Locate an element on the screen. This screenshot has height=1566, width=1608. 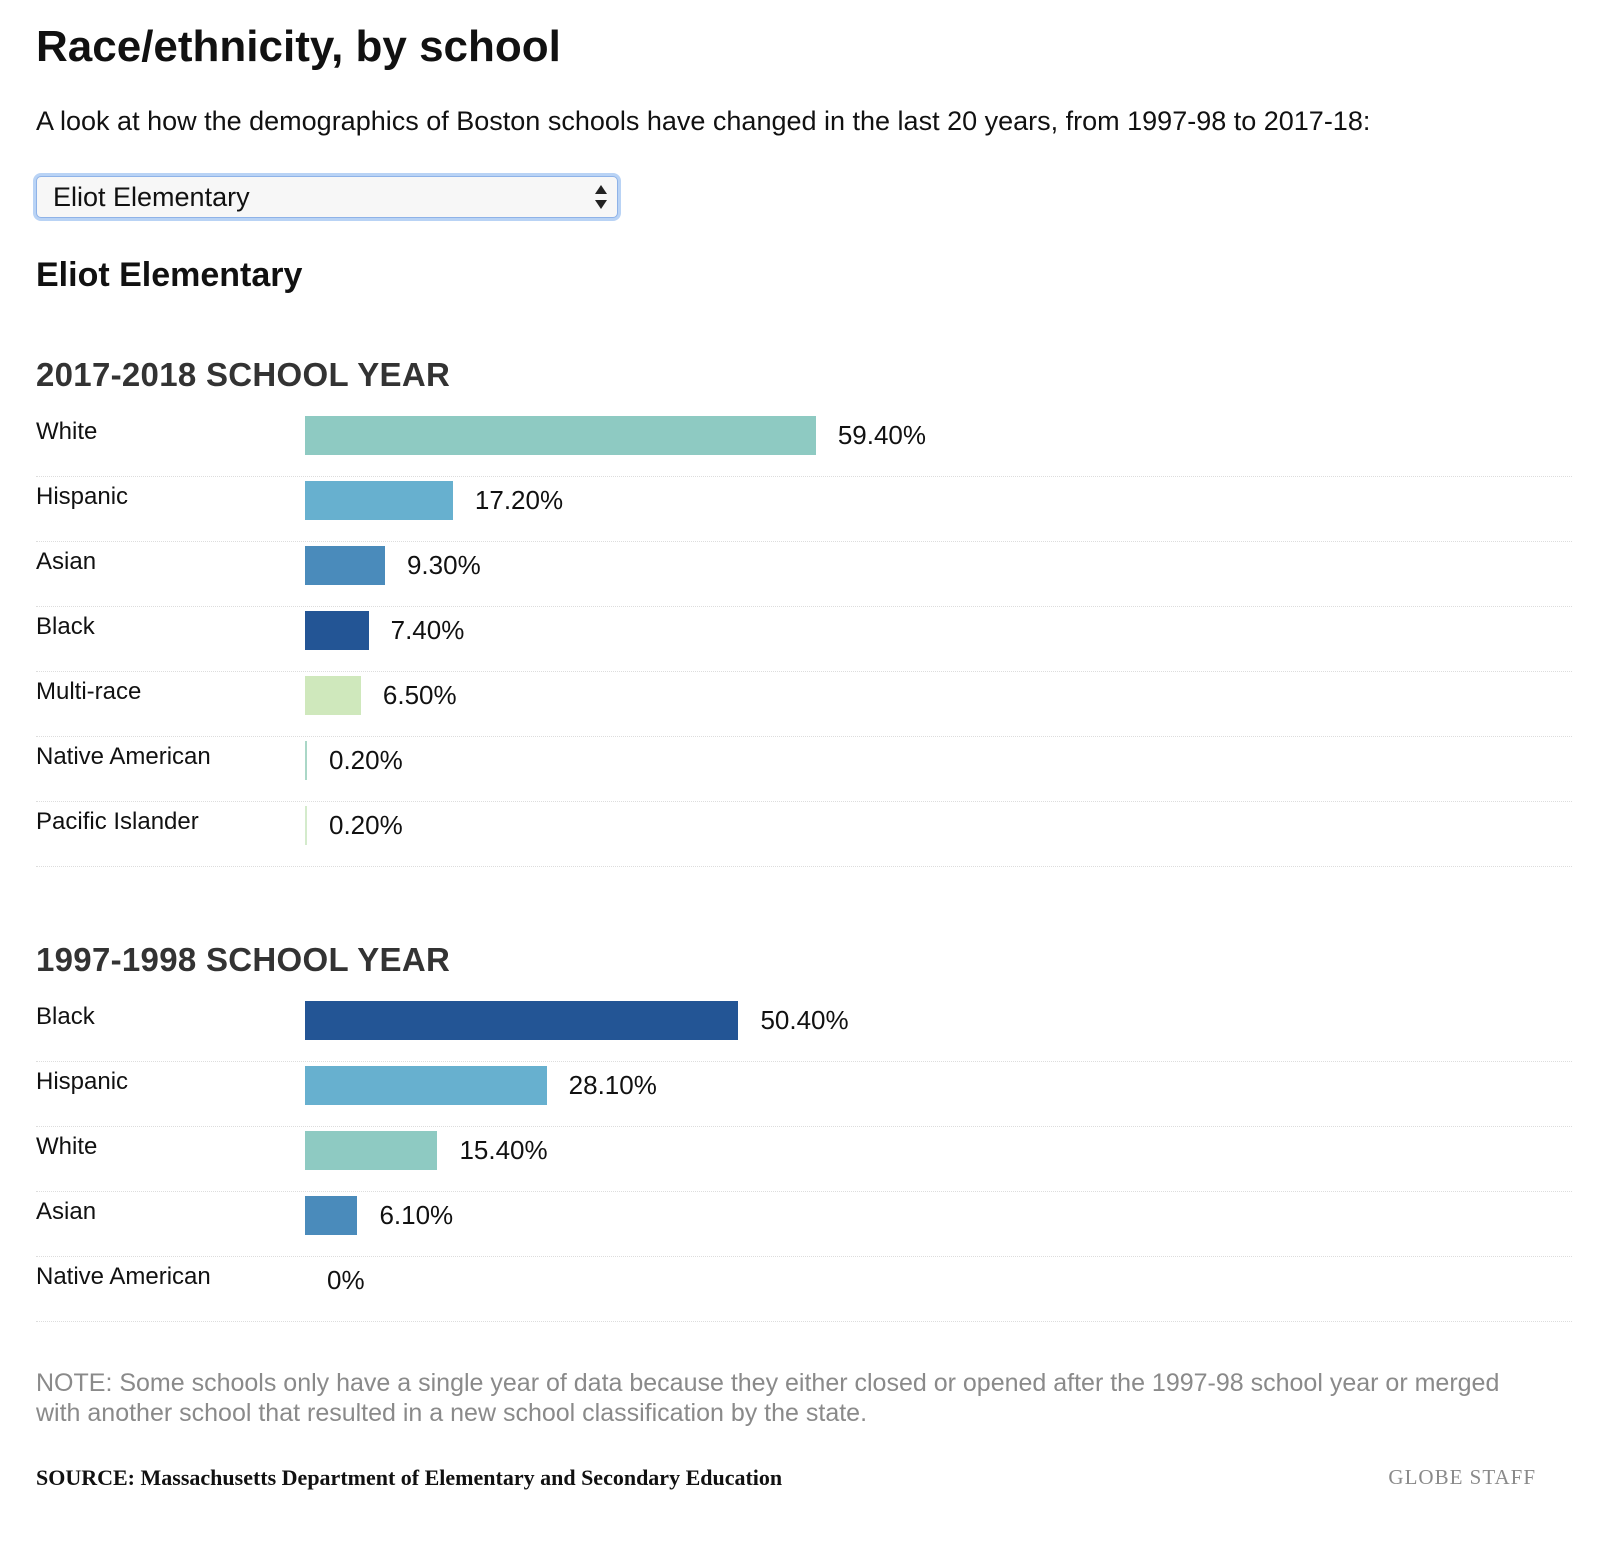
page-title: Race/ethnicity, by school is located at coordinates (298, 46).